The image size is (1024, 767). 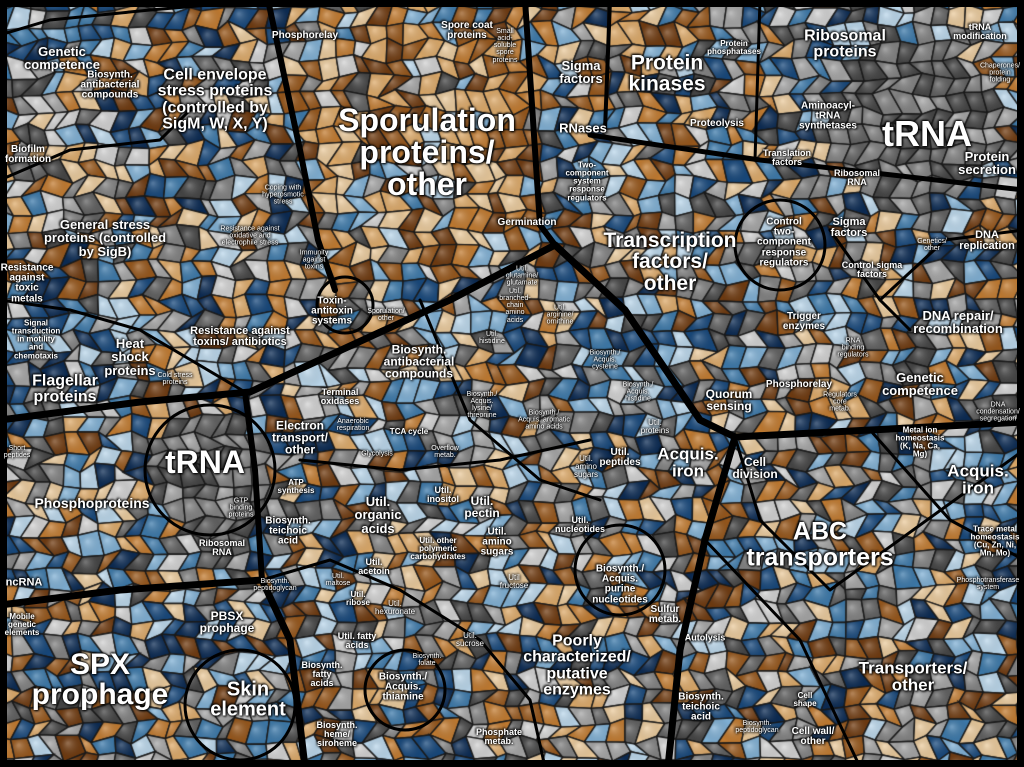 What do you see at coordinates (987, 162) in the screenshot?
I see `category-label: Protein secretion` at bounding box center [987, 162].